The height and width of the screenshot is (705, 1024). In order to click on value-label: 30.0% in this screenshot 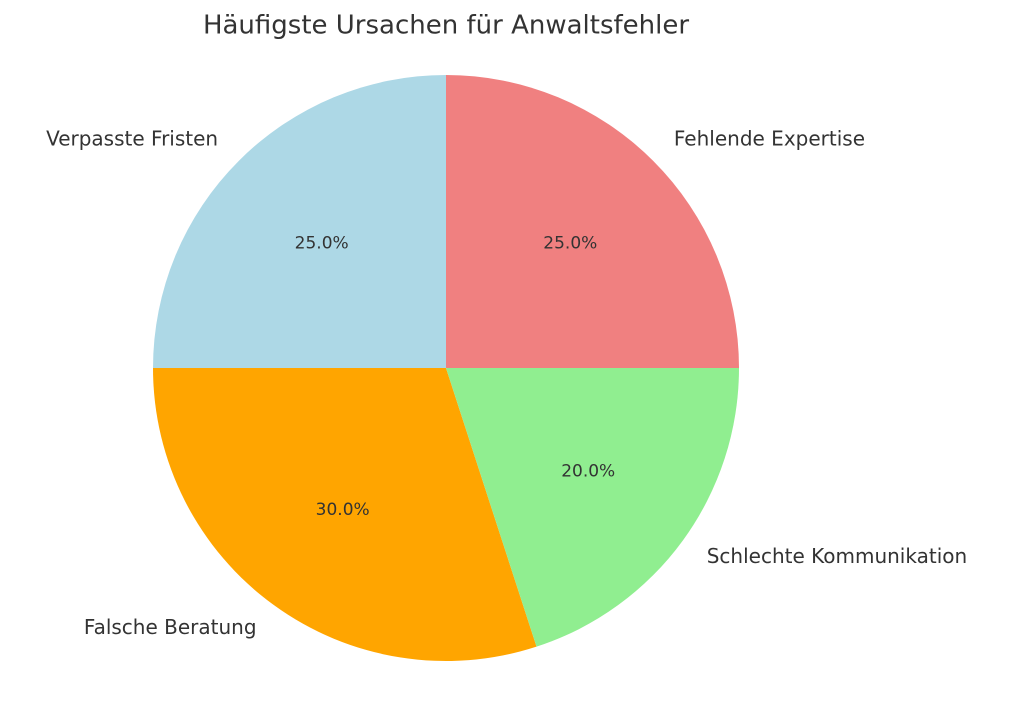, I will do `click(343, 510)`.